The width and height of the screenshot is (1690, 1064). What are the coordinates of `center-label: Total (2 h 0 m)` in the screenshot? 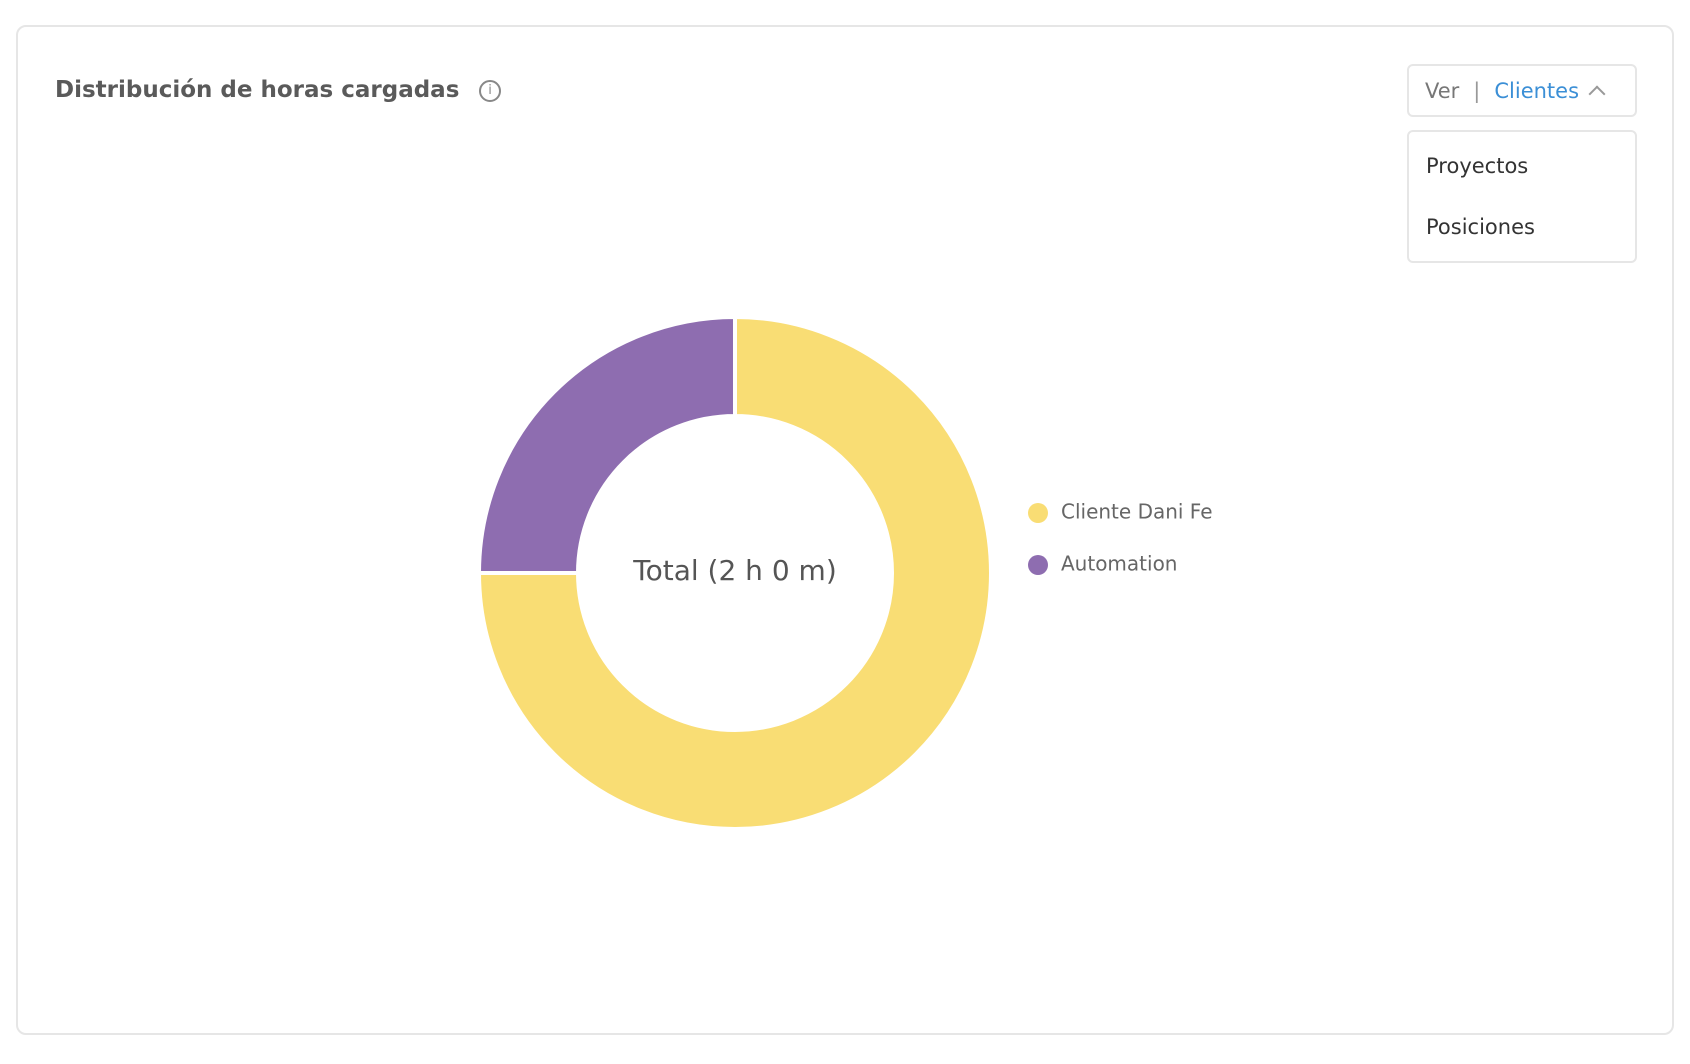 It's located at (734, 570).